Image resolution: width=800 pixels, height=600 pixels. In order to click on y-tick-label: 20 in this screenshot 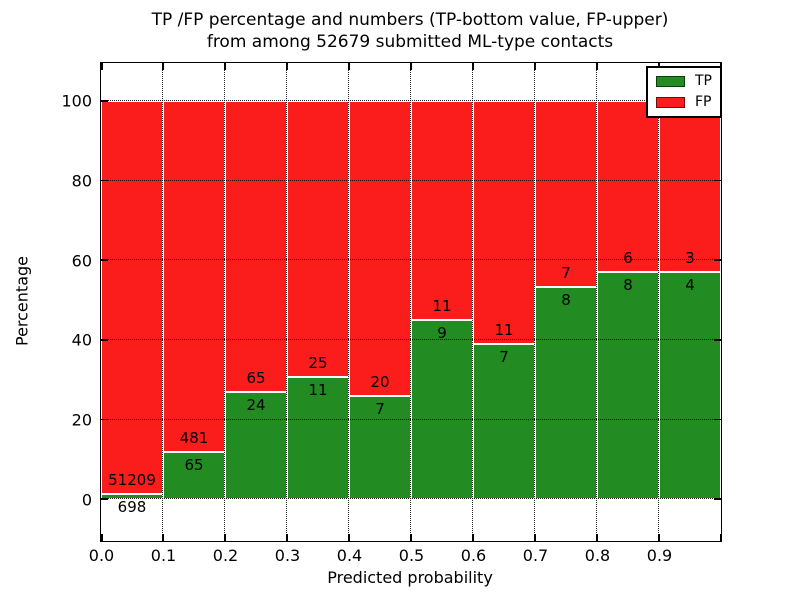, I will do `click(81, 420)`.